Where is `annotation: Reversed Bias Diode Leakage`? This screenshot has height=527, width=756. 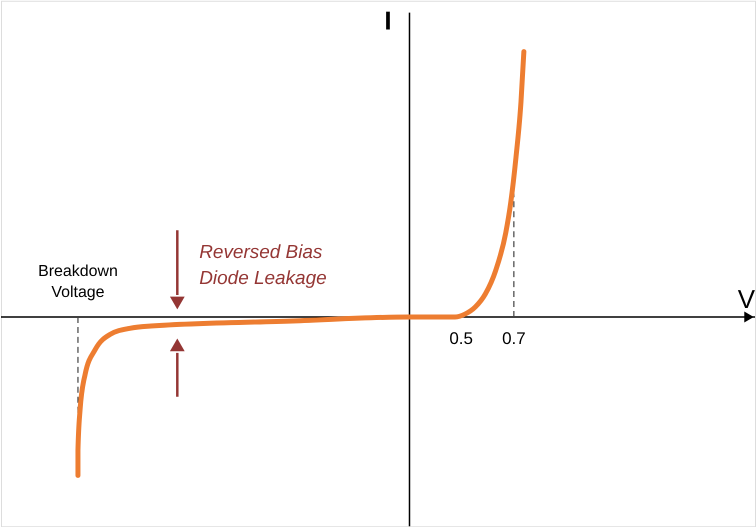 annotation: Reversed Bias Diode Leakage is located at coordinates (263, 266).